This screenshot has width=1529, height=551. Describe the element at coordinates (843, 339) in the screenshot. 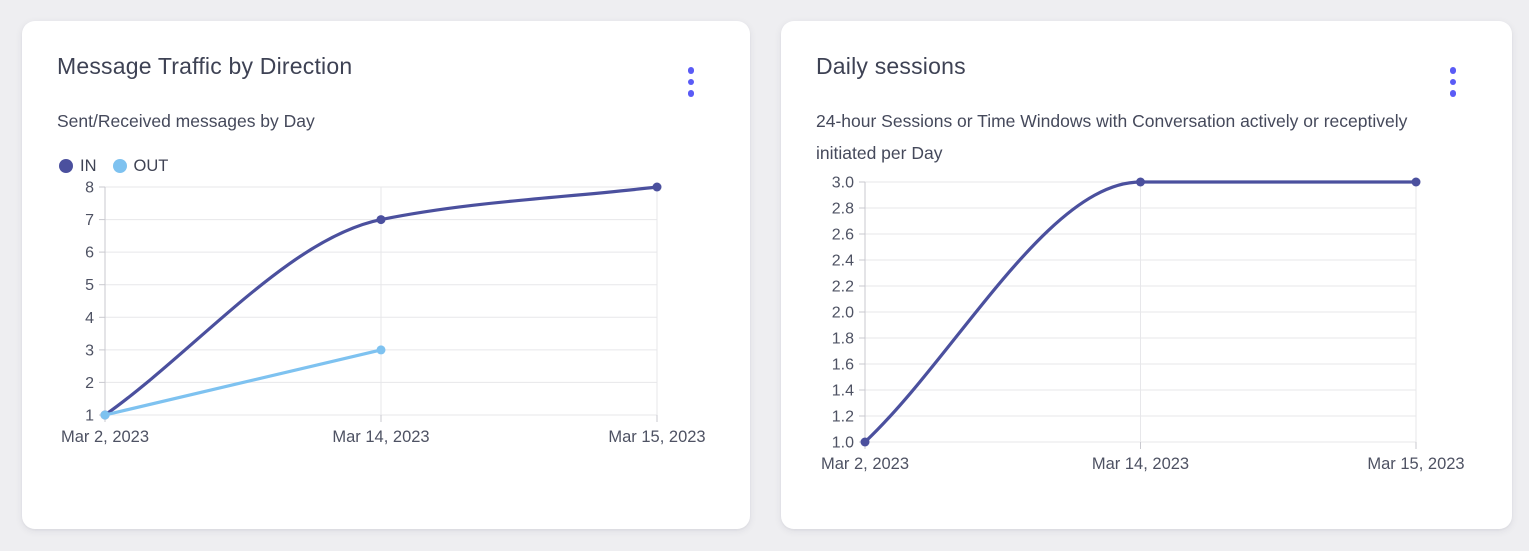

I see `svg-text: 1.8` at that location.